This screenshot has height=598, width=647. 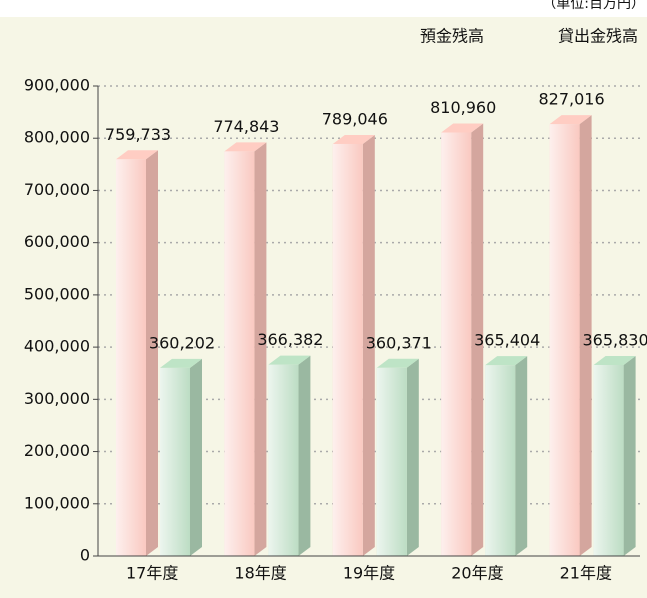 I want to click on y-tick-label: 900,000, so click(x=57, y=85).